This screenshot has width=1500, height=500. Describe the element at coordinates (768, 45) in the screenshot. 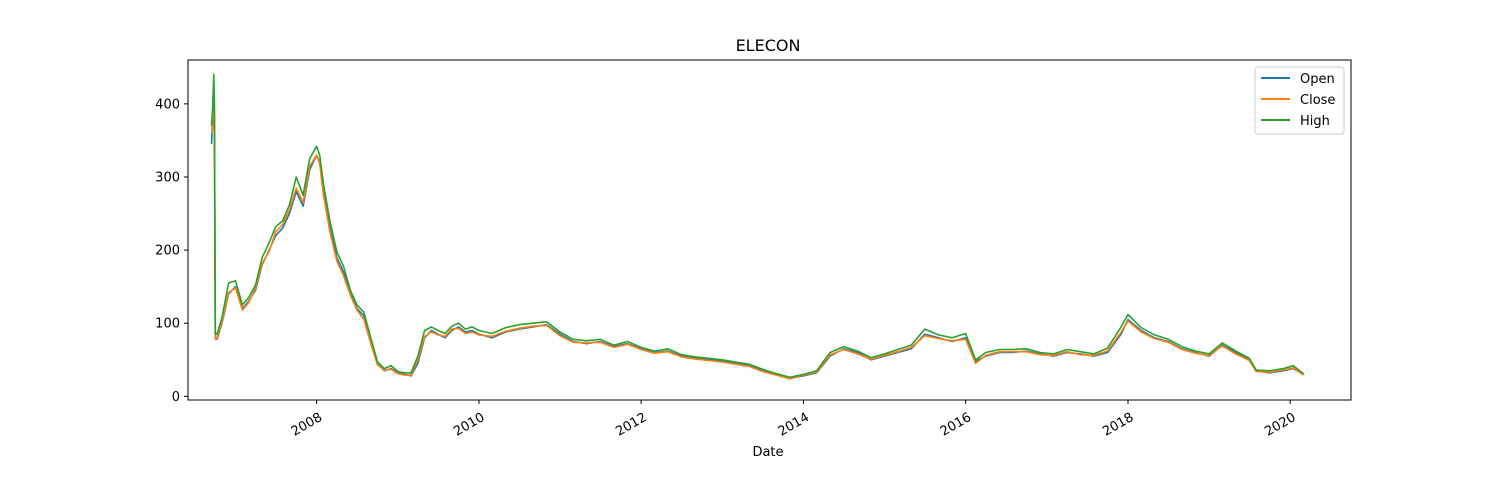

I see `chart-title: ELECON` at that location.